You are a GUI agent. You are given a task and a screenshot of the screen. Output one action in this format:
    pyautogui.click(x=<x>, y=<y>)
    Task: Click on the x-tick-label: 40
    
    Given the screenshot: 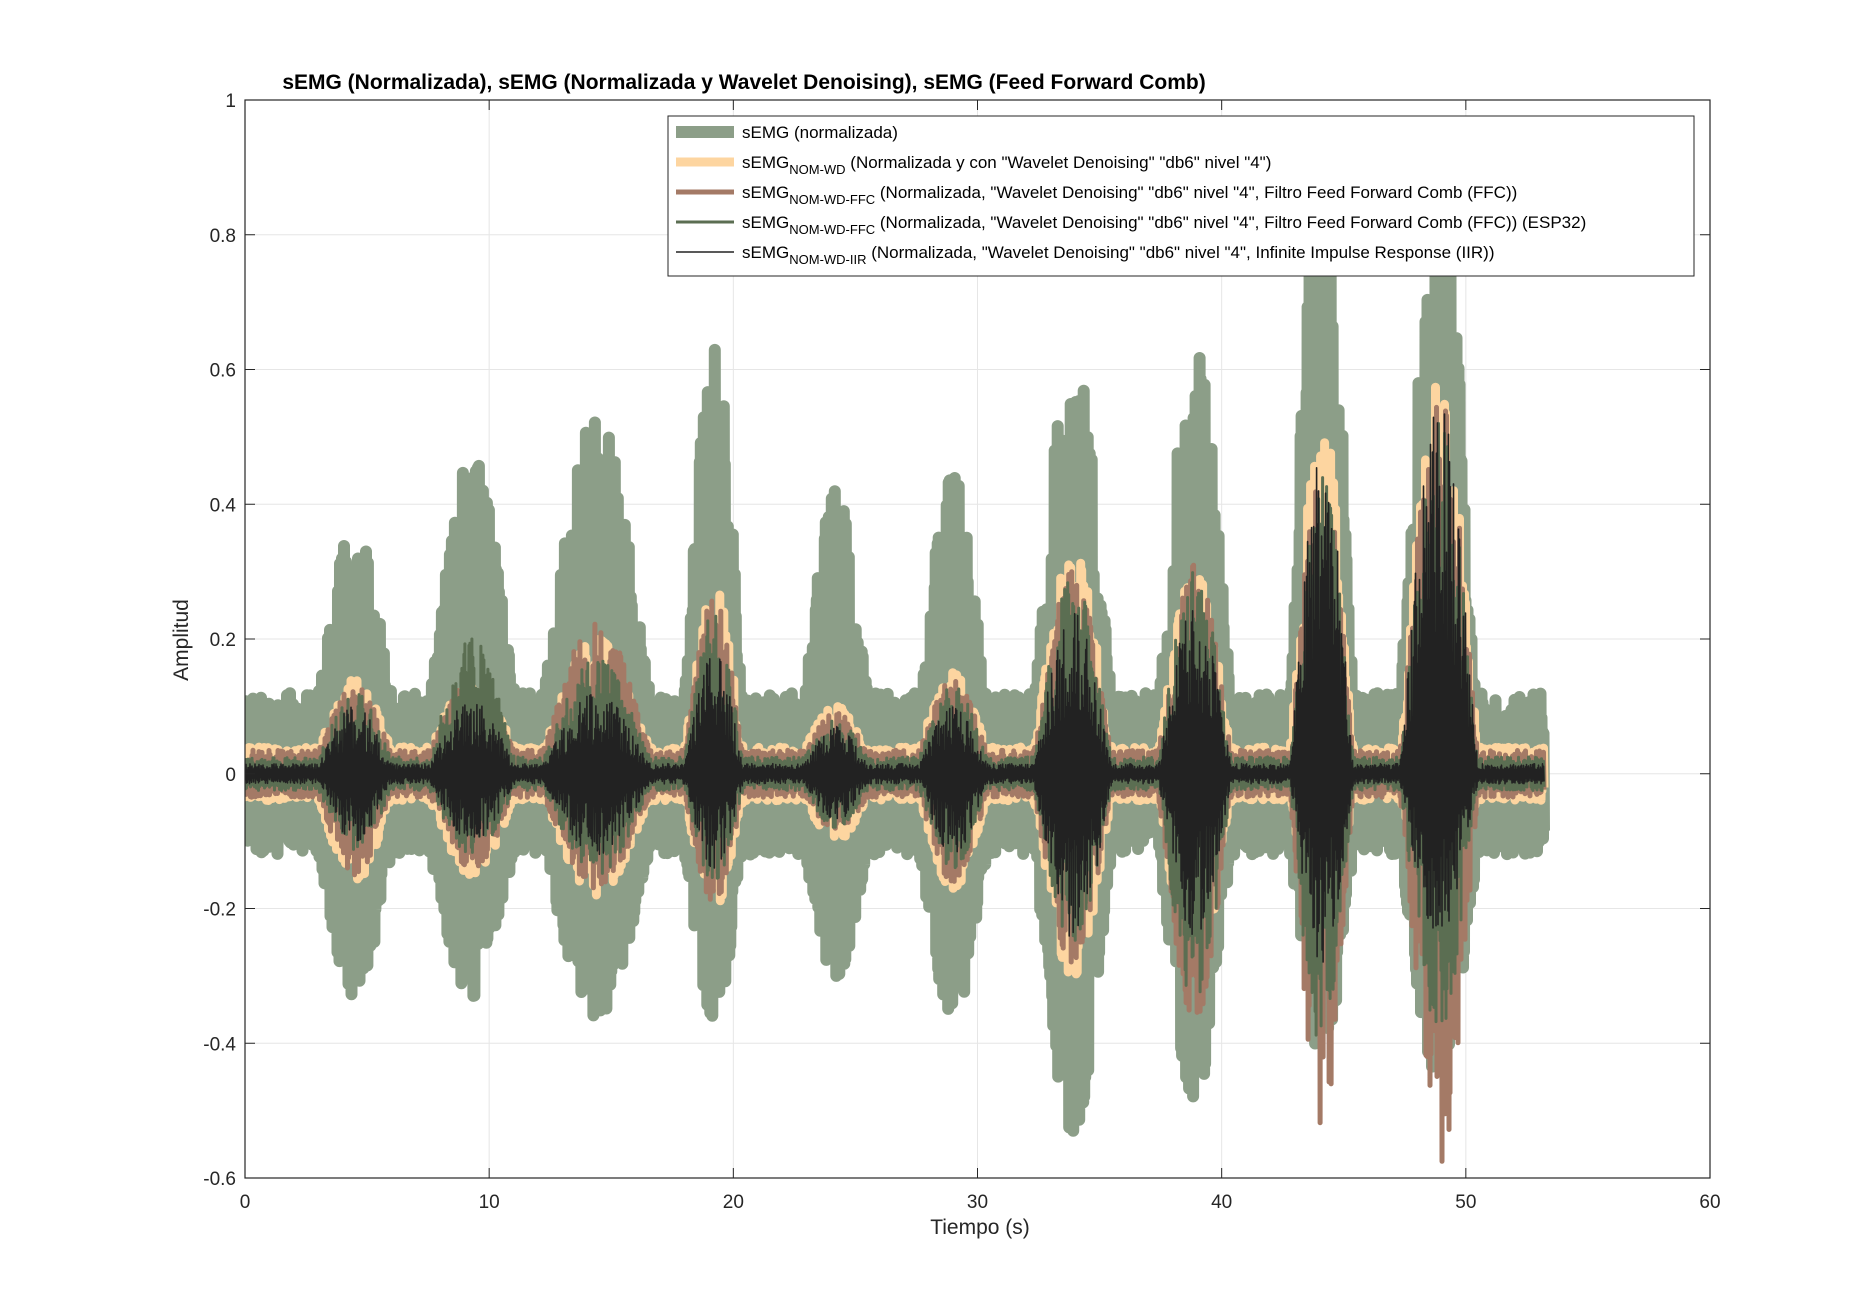 What is the action you would take?
    pyautogui.click(x=1221, y=1202)
    